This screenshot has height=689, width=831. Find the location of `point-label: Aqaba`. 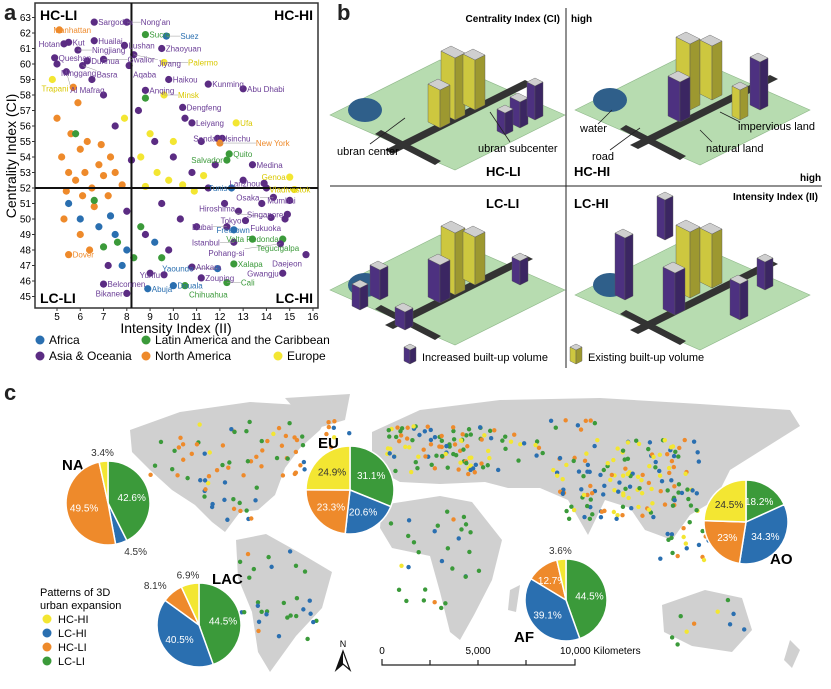

point-label: Aqaba is located at coordinates (145, 75).